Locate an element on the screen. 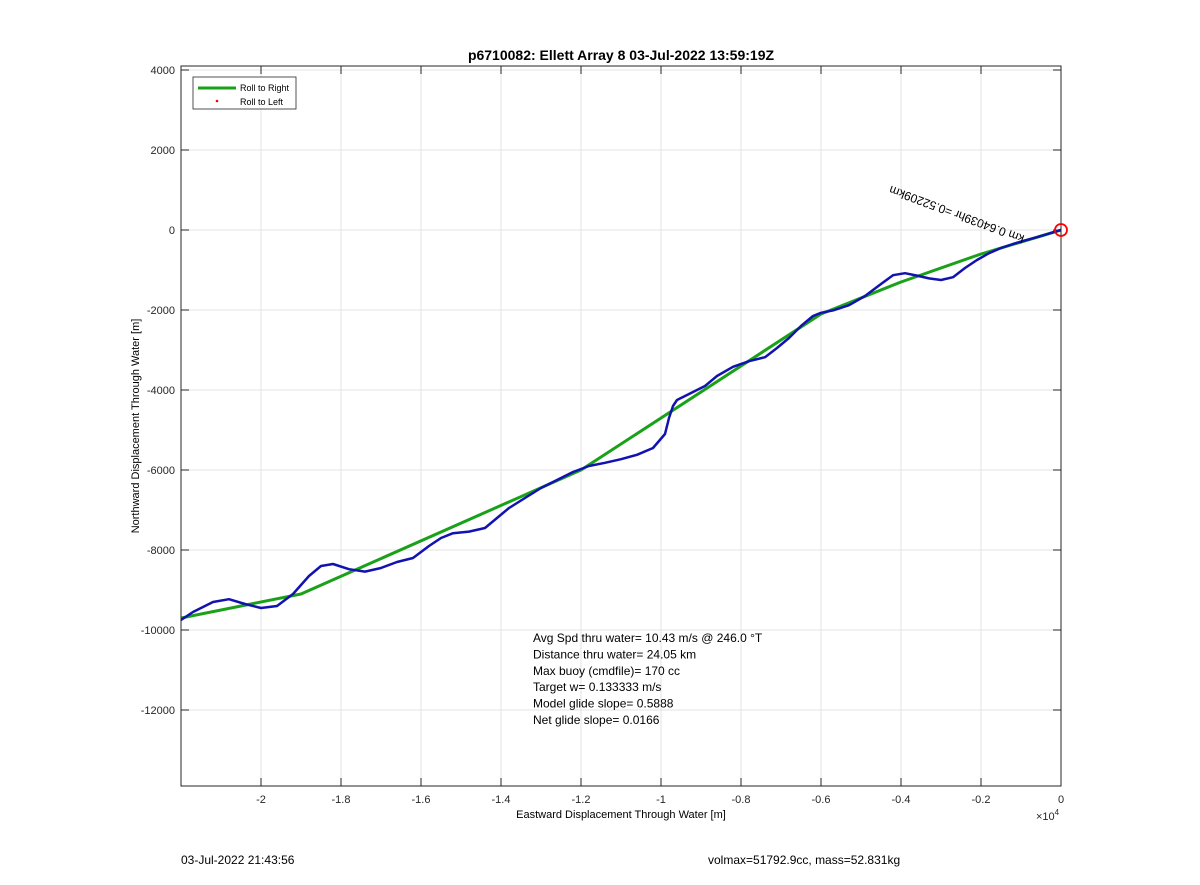  stats-line: Target w= 0.133333 m/s is located at coordinates (597, 687).